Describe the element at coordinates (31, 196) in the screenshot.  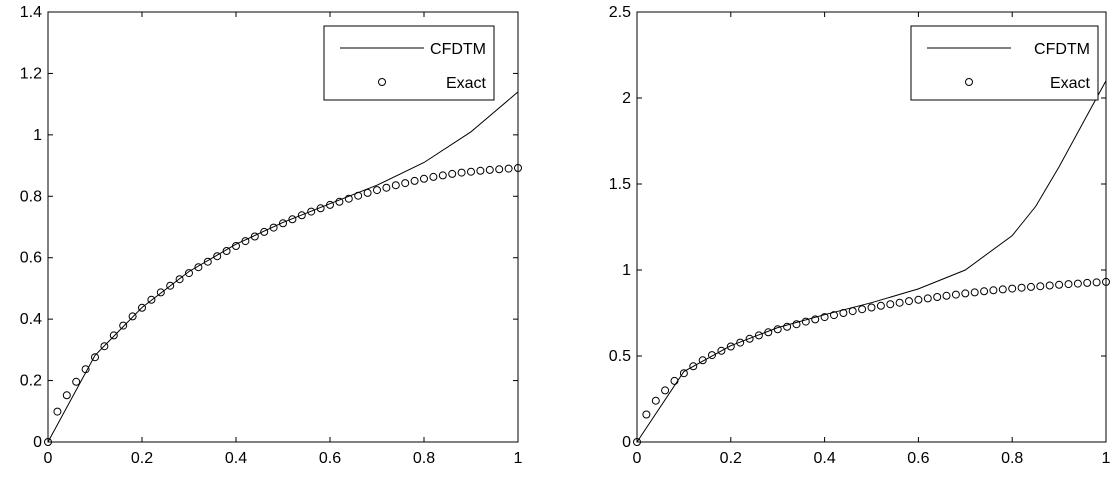
I see `y-tick-label: 0.8` at that location.